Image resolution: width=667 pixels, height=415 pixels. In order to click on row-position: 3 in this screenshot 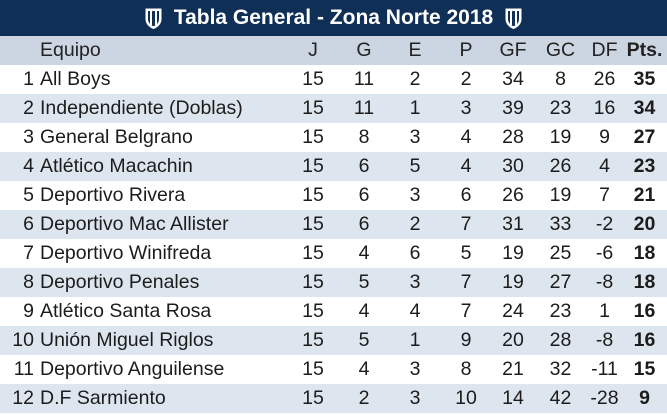, I will do `click(28, 137)`.